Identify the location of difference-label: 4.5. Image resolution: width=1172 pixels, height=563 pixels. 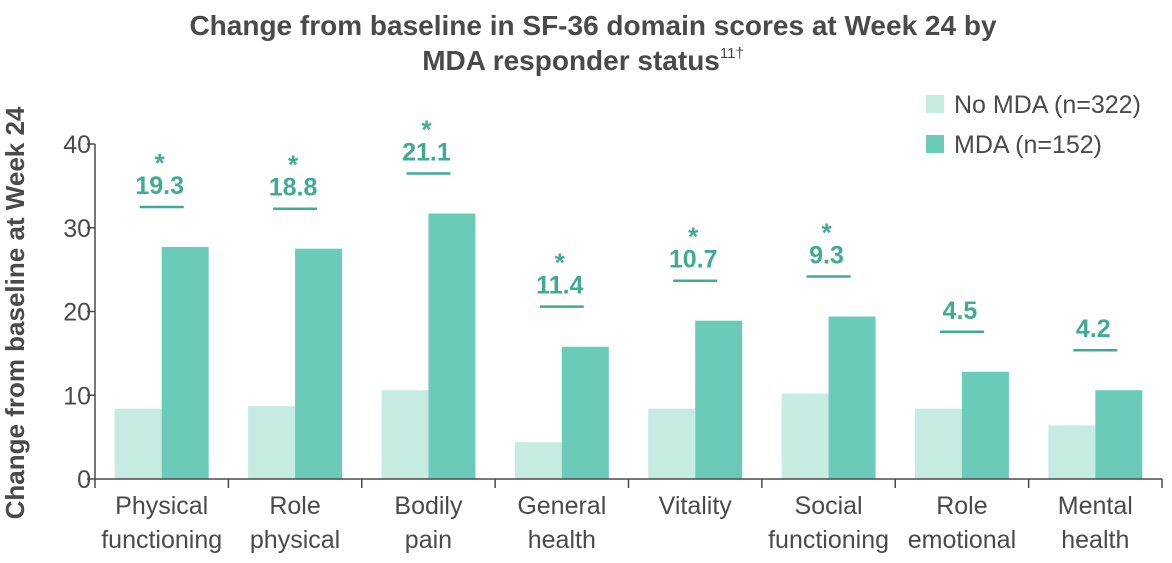
(960, 311).